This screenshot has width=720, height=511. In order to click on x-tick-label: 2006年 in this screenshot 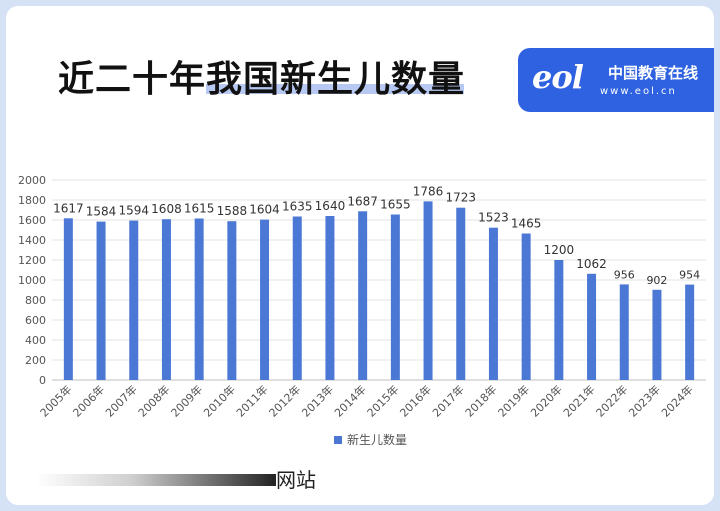, I will do `click(88, 400)`.